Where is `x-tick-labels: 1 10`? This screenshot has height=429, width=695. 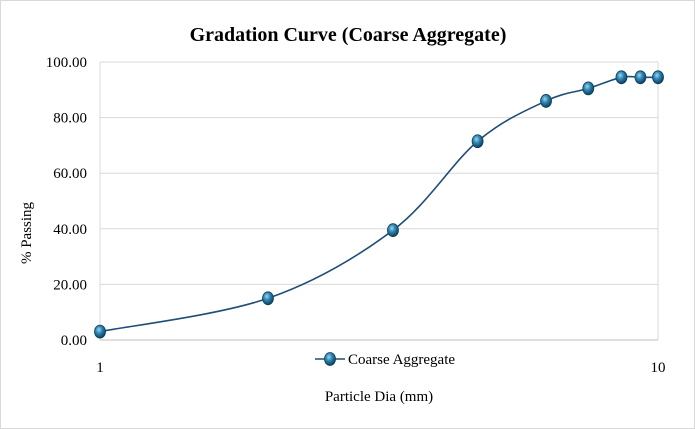
x-tick-labels: 1 10 is located at coordinates (380, 368).